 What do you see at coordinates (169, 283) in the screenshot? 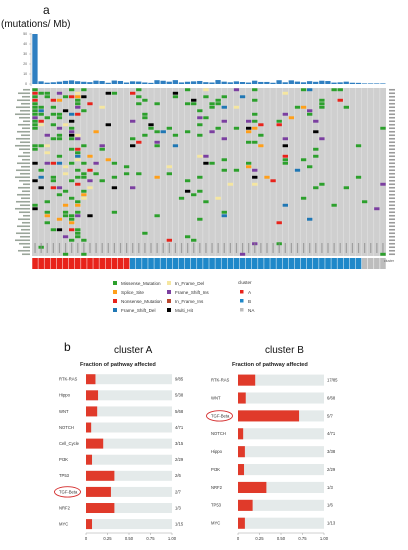
I see `legend-swatch` at bounding box center [169, 283].